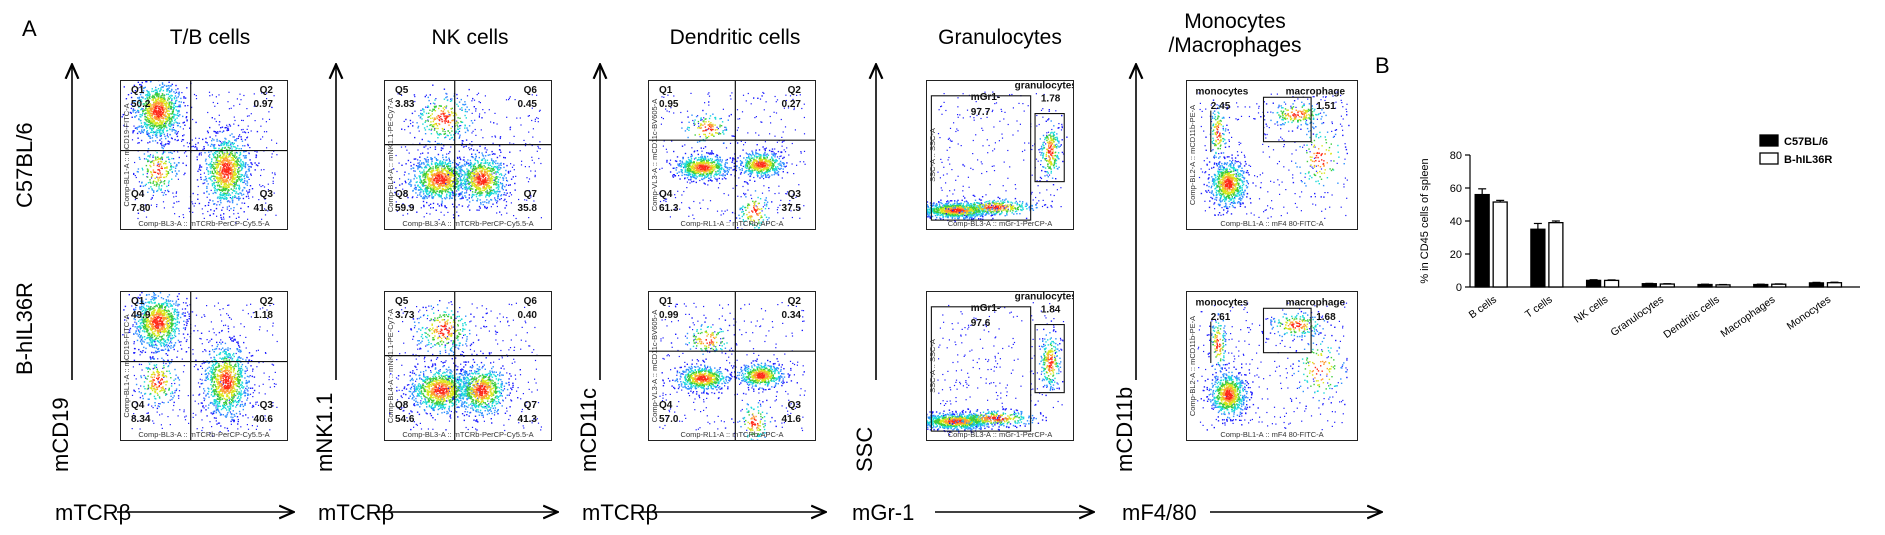 The image size is (1885, 535). Describe the element at coordinates (1000, 366) in the screenshot. I see `flow-plot-gran-hil36r: mGr1- 97.6 granulocytes 1.84 Comp-BL3-A :` at that location.